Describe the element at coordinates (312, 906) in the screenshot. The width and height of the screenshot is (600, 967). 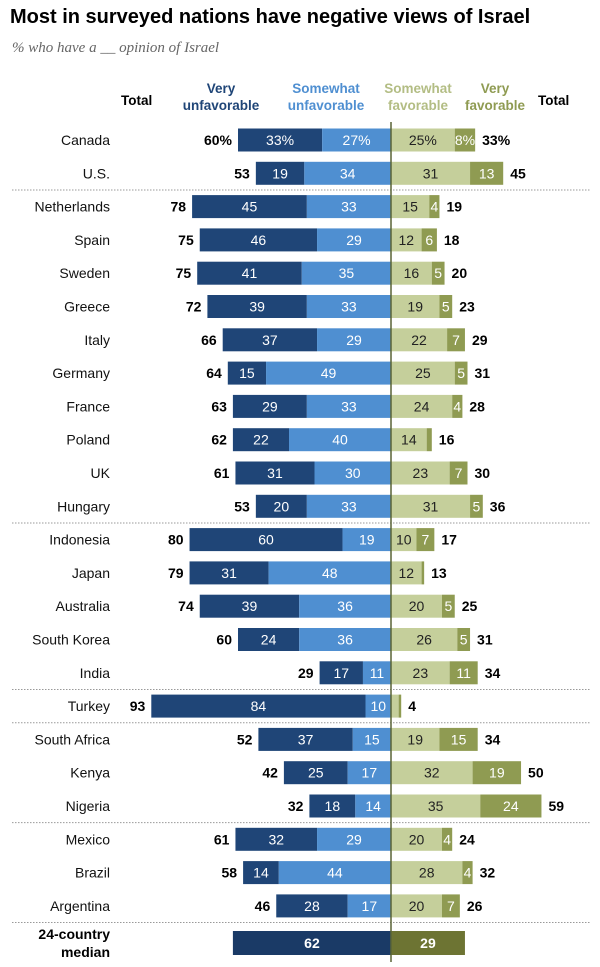
I see `label-very-unfavorable: 28` at that location.